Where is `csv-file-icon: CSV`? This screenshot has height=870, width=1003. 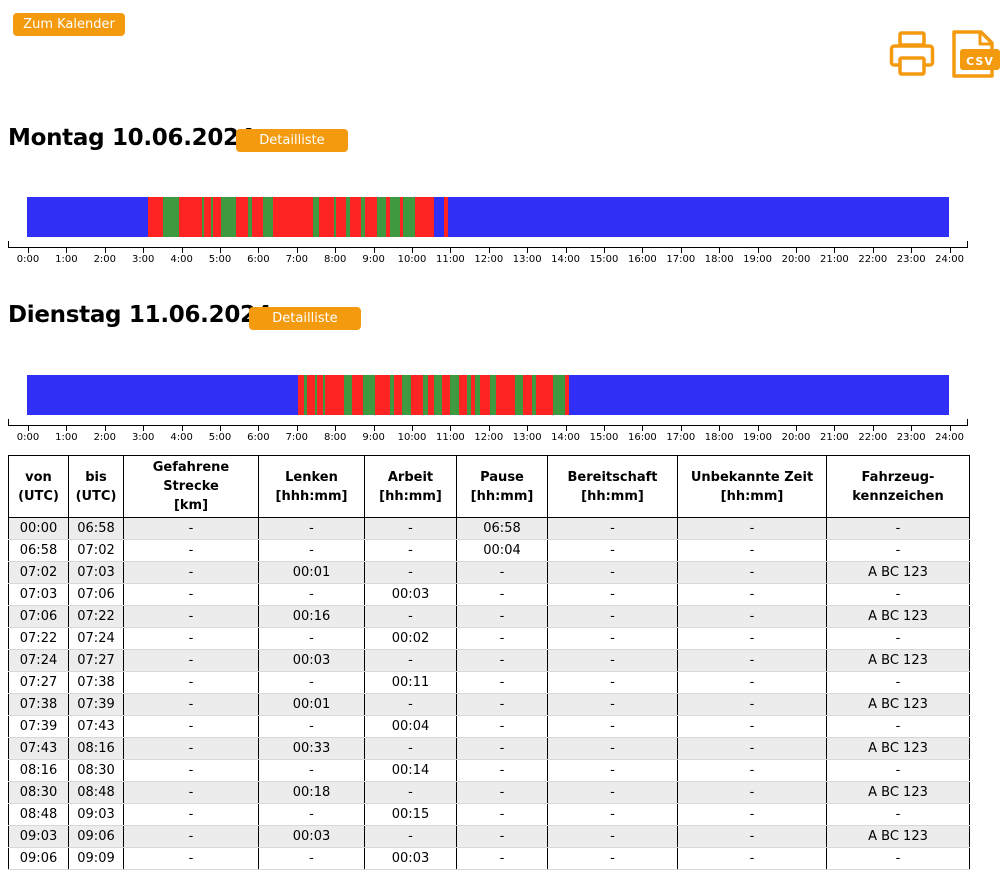 csv-file-icon: CSV is located at coordinates (975, 54).